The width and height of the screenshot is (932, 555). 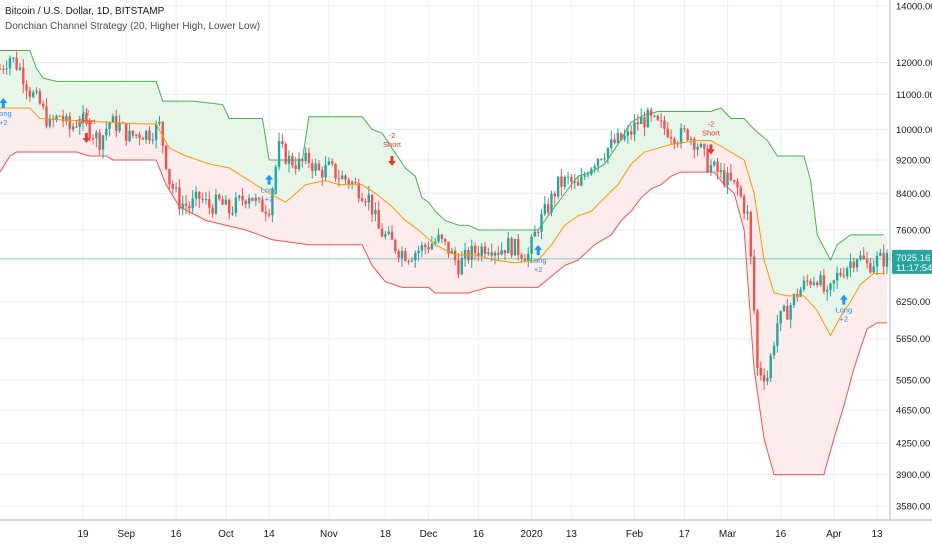 What do you see at coordinates (914, 130) in the screenshot?
I see `price-tick-label: 10000.00` at bounding box center [914, 130].